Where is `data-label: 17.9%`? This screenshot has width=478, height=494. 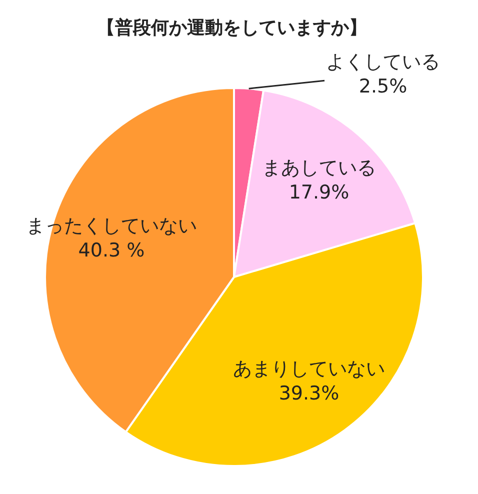 data-label: 17.9% is located at coordinates (319, 193).